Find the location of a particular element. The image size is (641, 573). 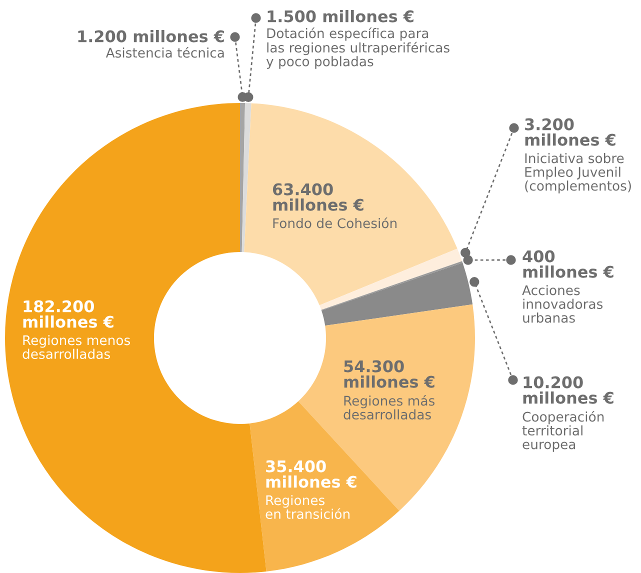

slice-label: Regiones en transición is located at coordinates (308, 507).